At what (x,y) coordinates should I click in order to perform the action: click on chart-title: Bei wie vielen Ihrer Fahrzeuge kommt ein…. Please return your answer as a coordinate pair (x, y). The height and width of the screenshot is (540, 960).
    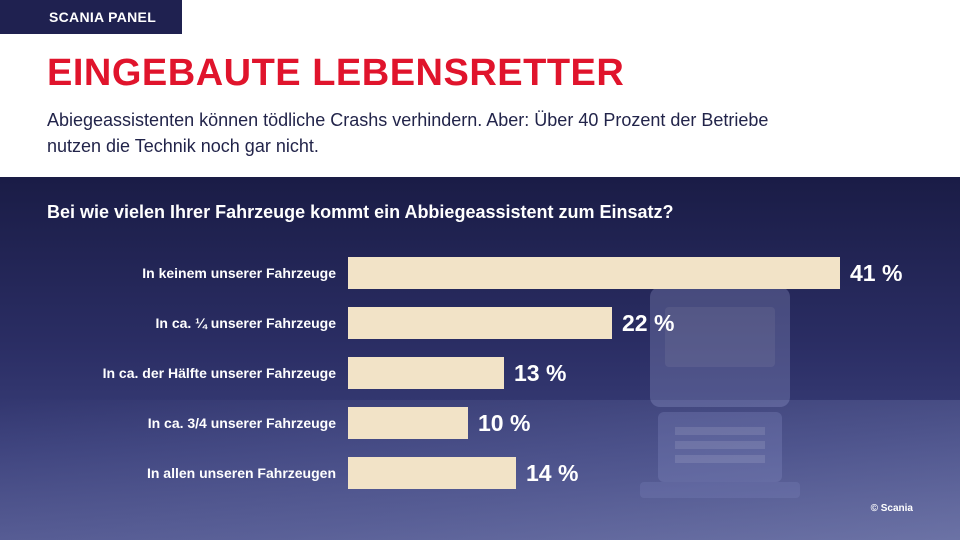
    Looking at the image, I should click on (360, 212).